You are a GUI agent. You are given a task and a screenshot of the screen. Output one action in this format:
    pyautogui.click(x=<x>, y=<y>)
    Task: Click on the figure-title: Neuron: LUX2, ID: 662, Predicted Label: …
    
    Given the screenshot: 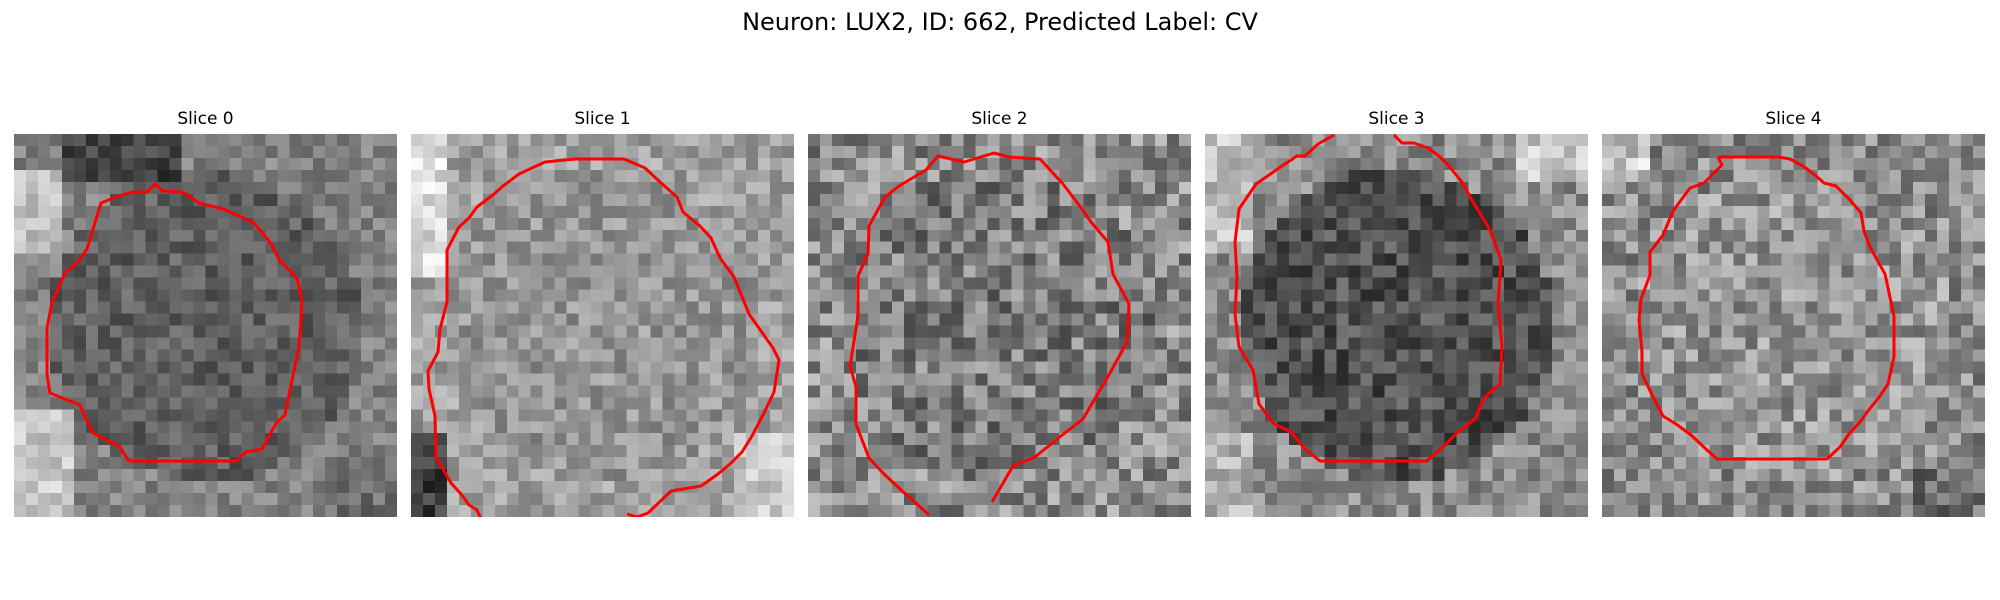 What is the action you would take?
    pyautogui.click(x=1000, y=22)
    